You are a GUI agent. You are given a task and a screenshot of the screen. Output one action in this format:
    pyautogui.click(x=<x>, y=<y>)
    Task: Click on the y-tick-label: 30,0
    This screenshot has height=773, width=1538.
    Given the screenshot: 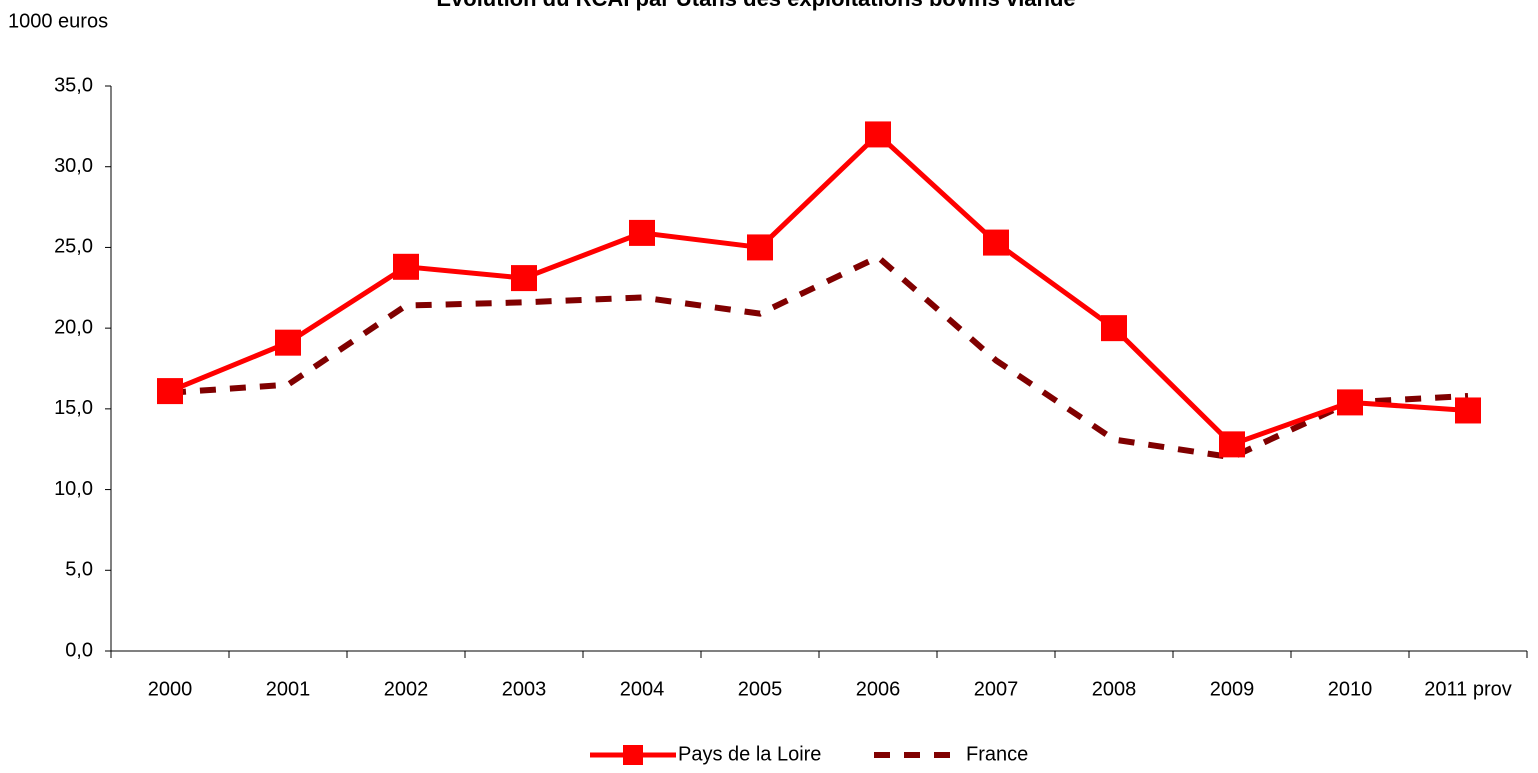 What is the action you would take?
    pyautogui.click(x=73, y=166)
    